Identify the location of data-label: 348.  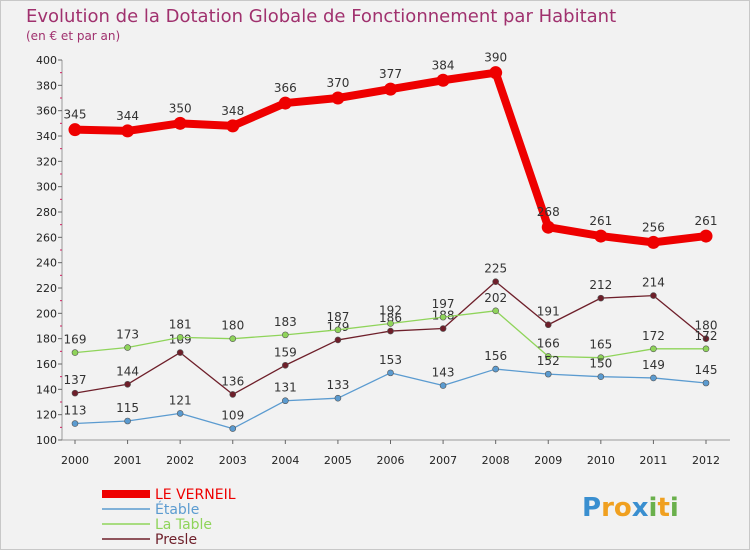
(232, 111).